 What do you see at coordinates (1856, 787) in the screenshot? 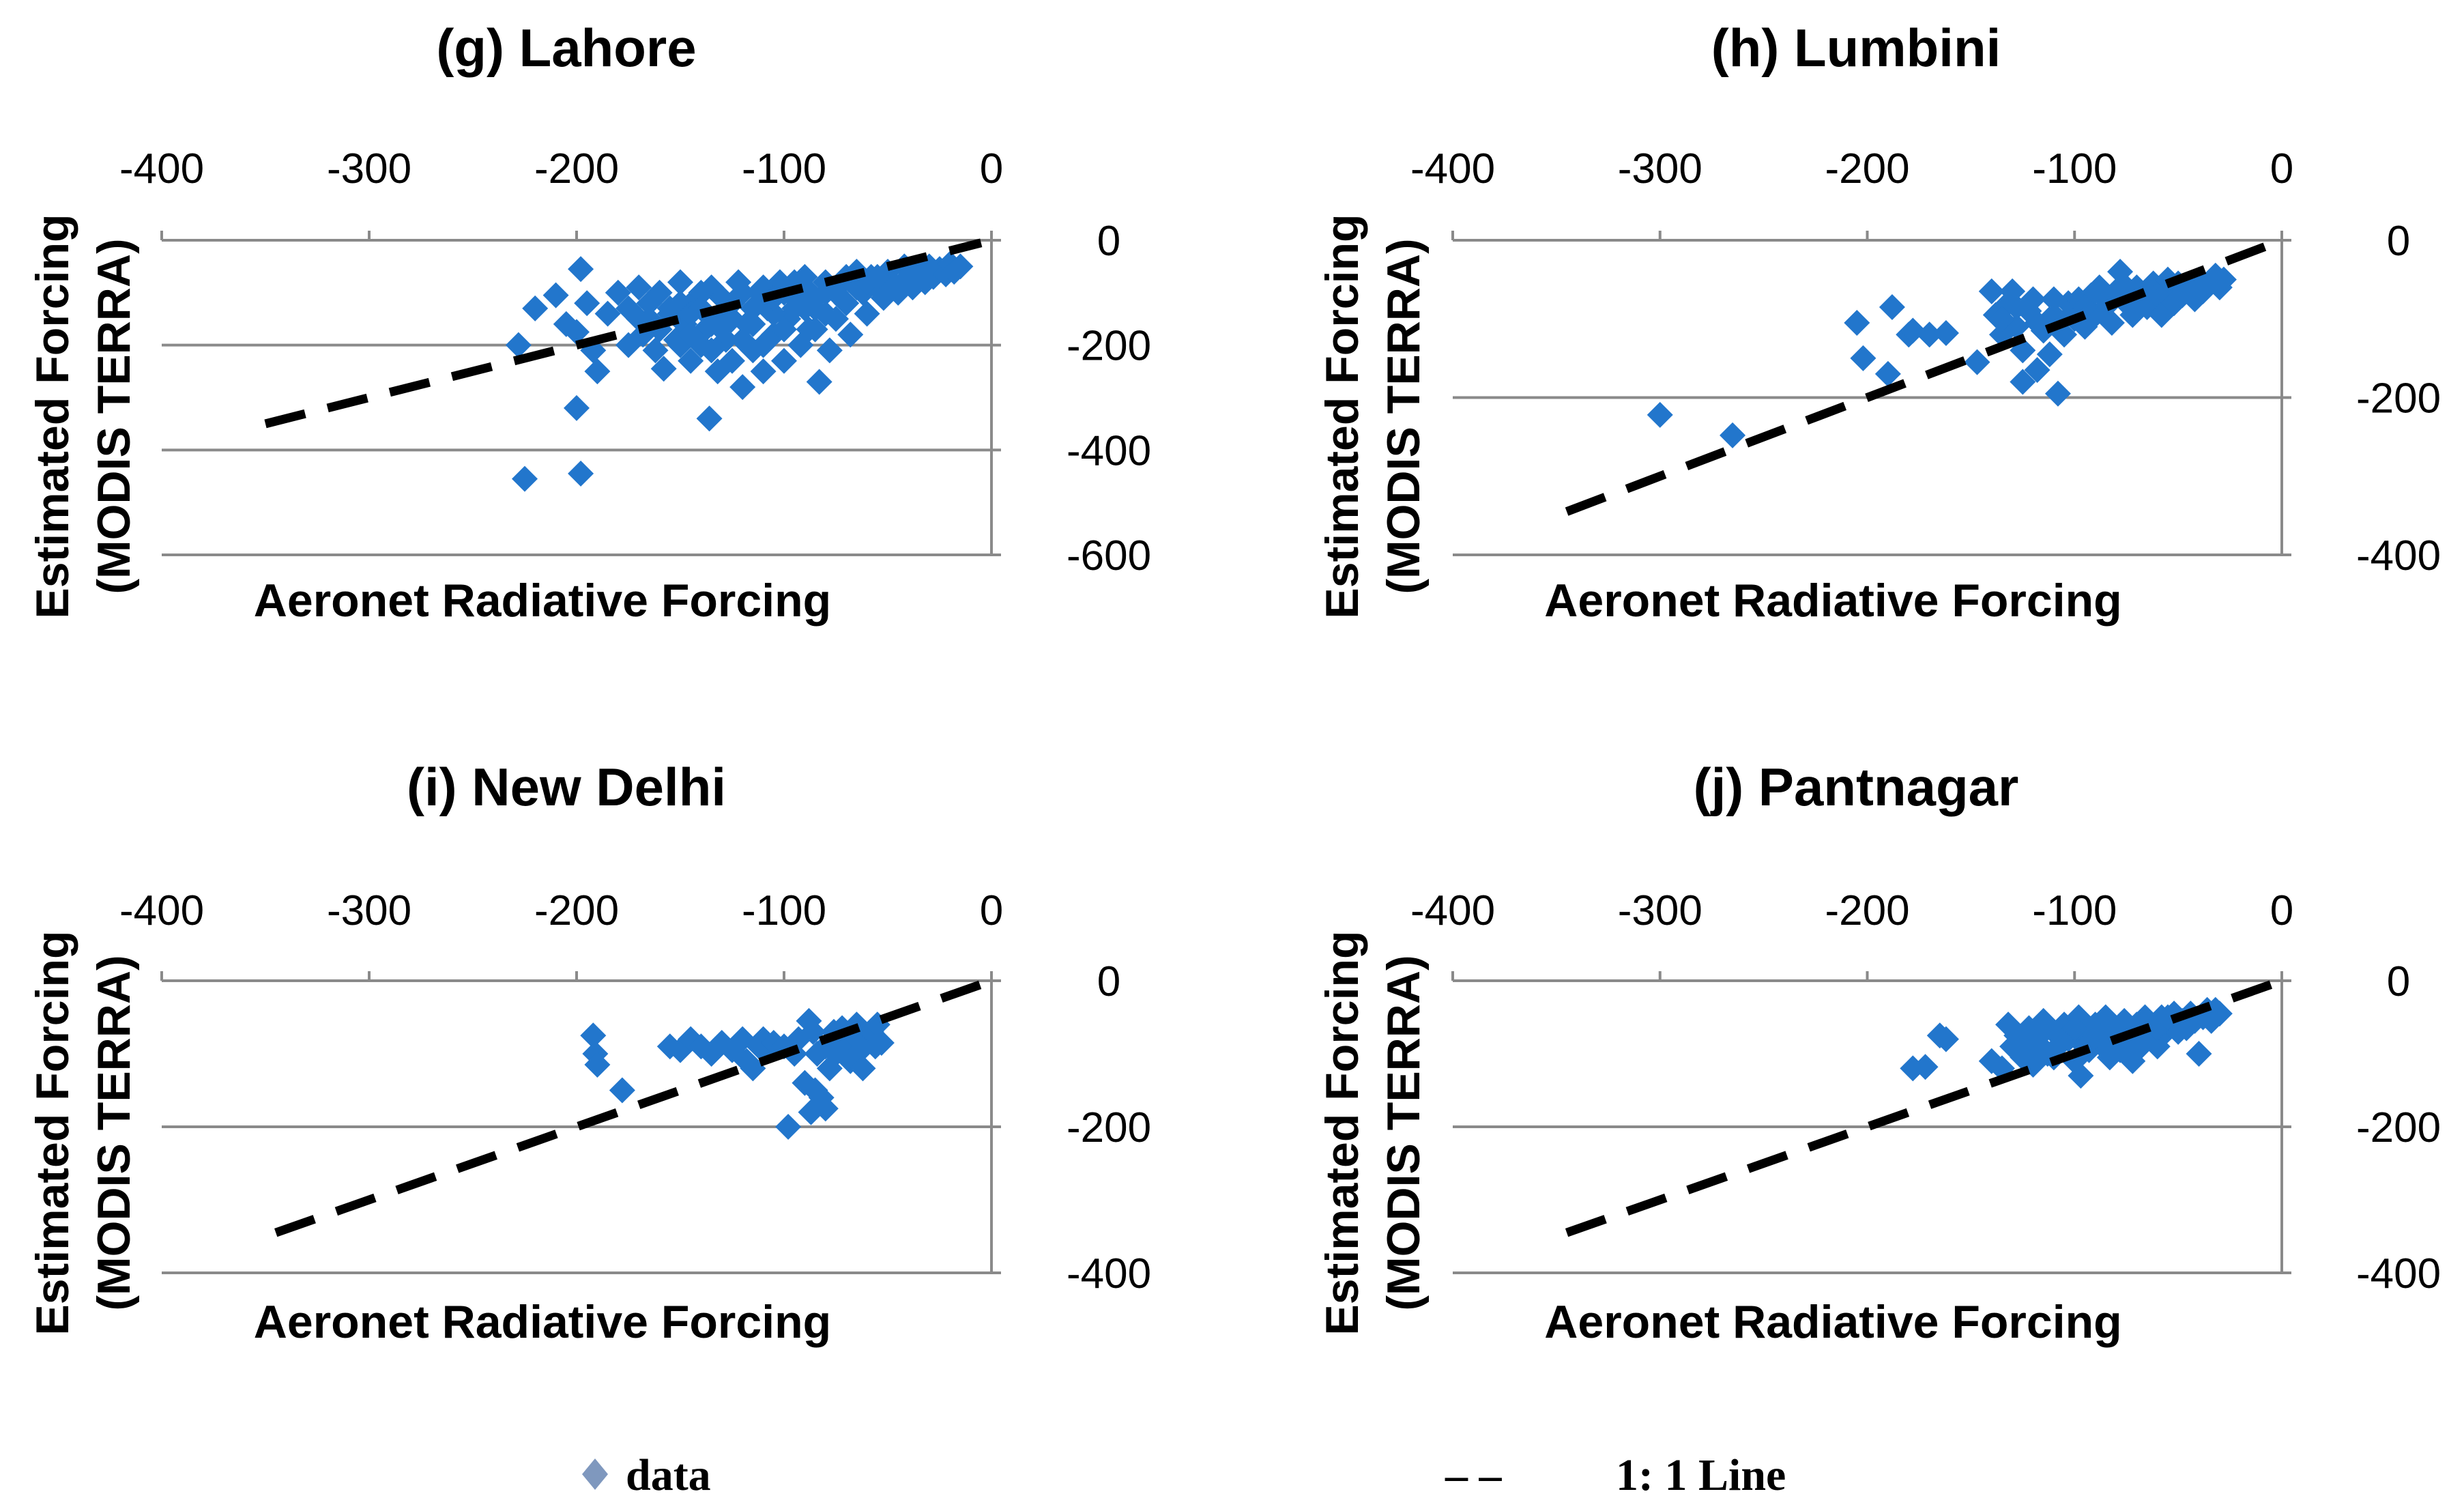
I see `chart-title: (j) Pantnagar` at bounding box center [1856, 787].